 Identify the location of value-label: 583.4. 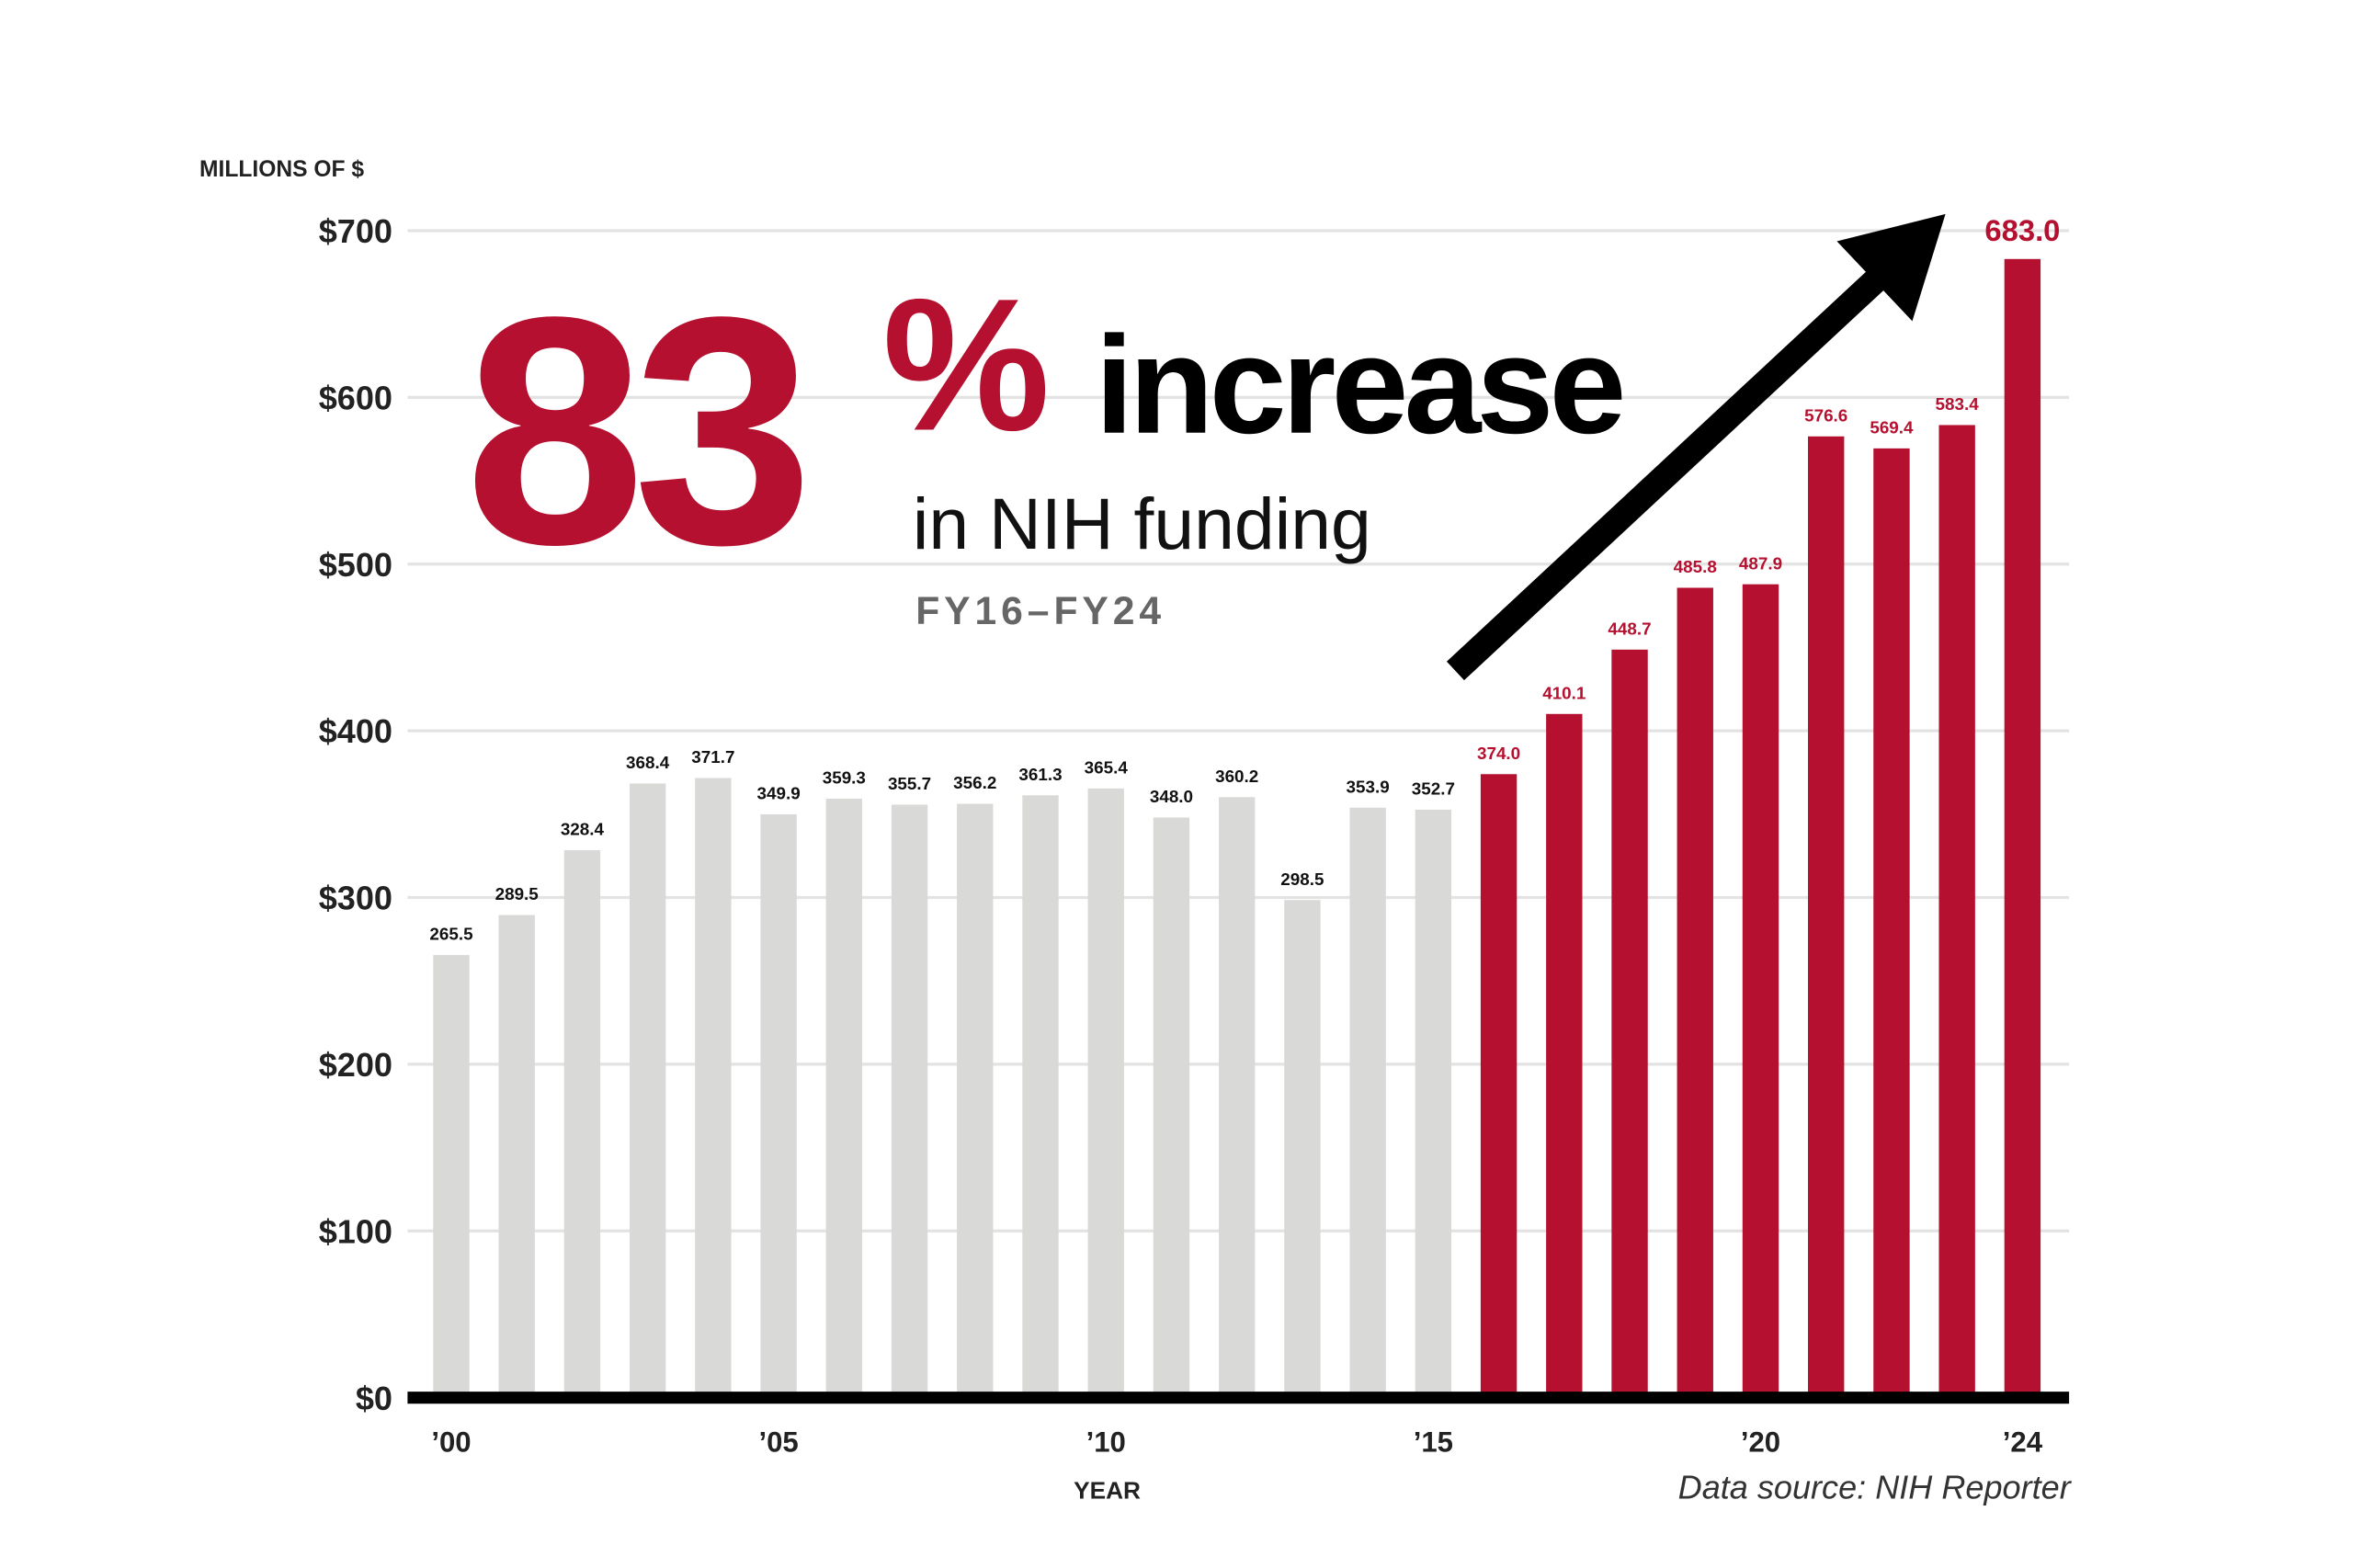
(1958, 404).